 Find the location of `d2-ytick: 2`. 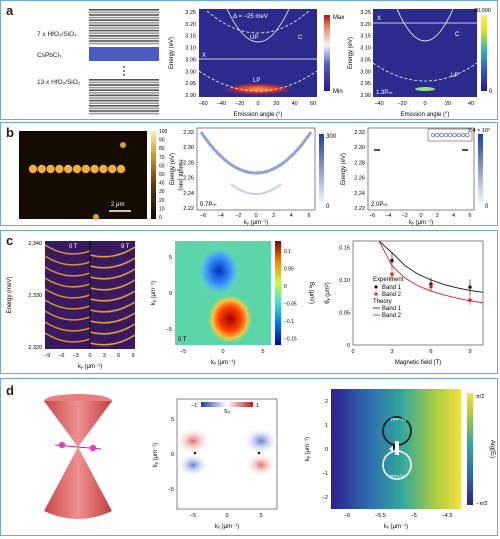

d2-ytick: 2 is located at coordinates (326, 402).